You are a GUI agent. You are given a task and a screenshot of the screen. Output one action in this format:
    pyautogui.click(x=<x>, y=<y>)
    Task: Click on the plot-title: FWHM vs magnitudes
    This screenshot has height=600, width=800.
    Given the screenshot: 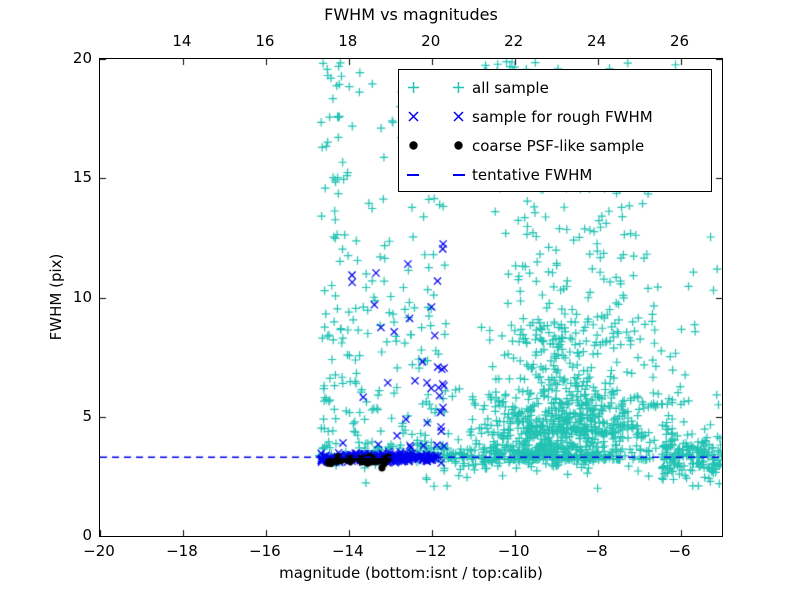 What is the action you would take?
    pyautogui.click(x=411, y=14)
    